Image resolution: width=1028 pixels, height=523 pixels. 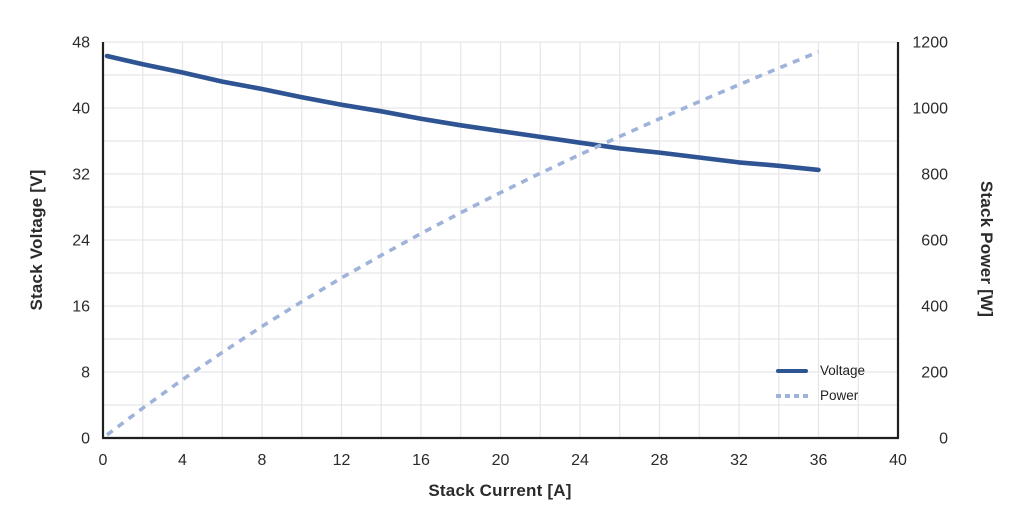 What do you see at coordinates (182, 460) in the screenshot?
I see `x-tick-label: 4` at bounding box center [182, 460].